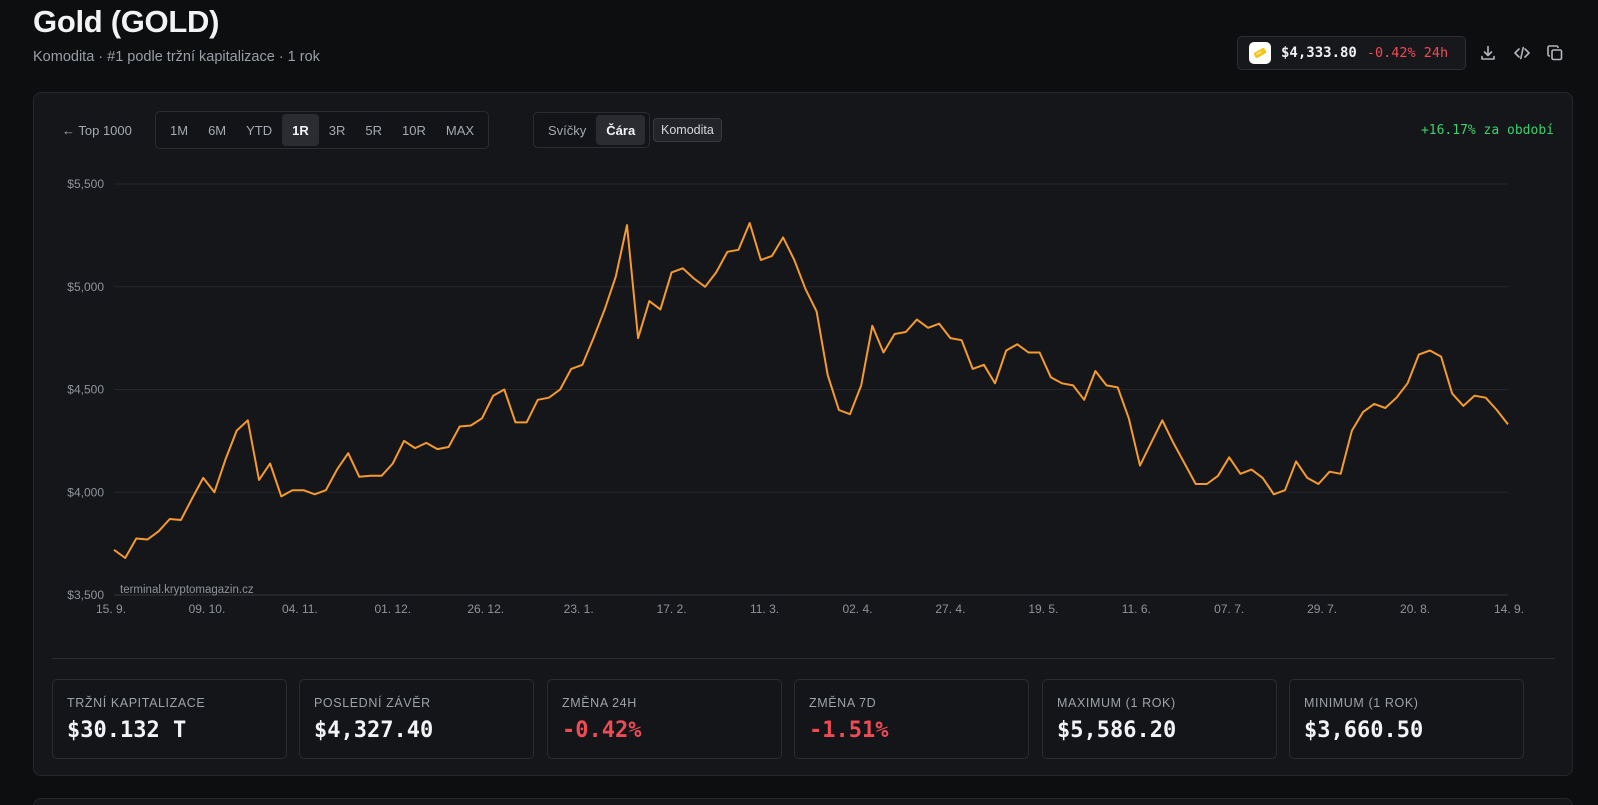 The image size is (1598, 805). Describe the element at coordinates (337, 130) in the screenshot. I see `range-button: 3R` at that location.